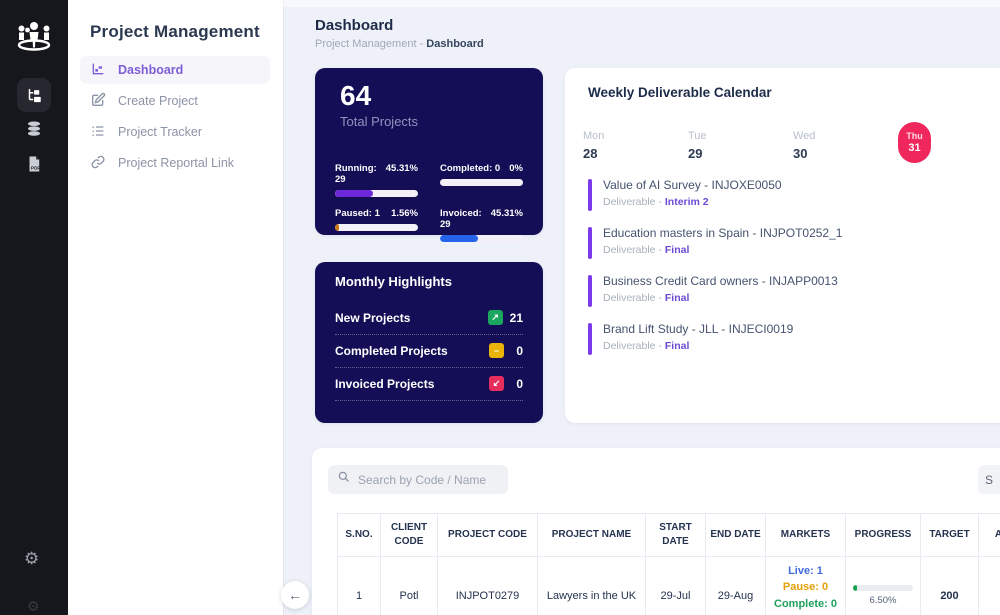 The height and width of the screenshot is (615, 1000). What do you see at coordinates (635, 146) in the screenshot?
I see `calendar-day-mon: Mon 28` at bounding box center [635, 146].